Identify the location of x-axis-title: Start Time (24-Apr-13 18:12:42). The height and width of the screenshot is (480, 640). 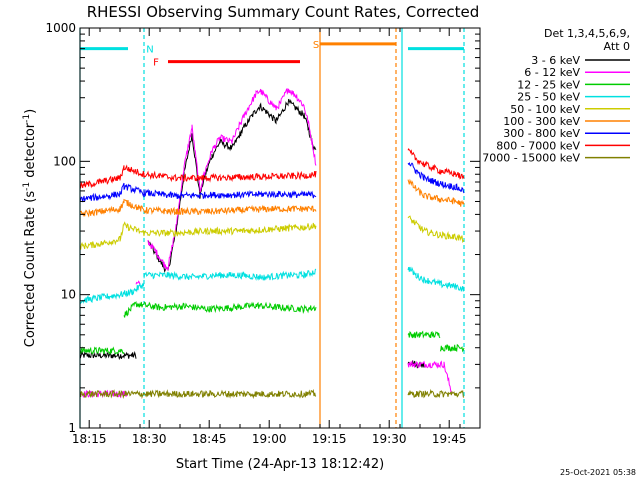
(280, 464).